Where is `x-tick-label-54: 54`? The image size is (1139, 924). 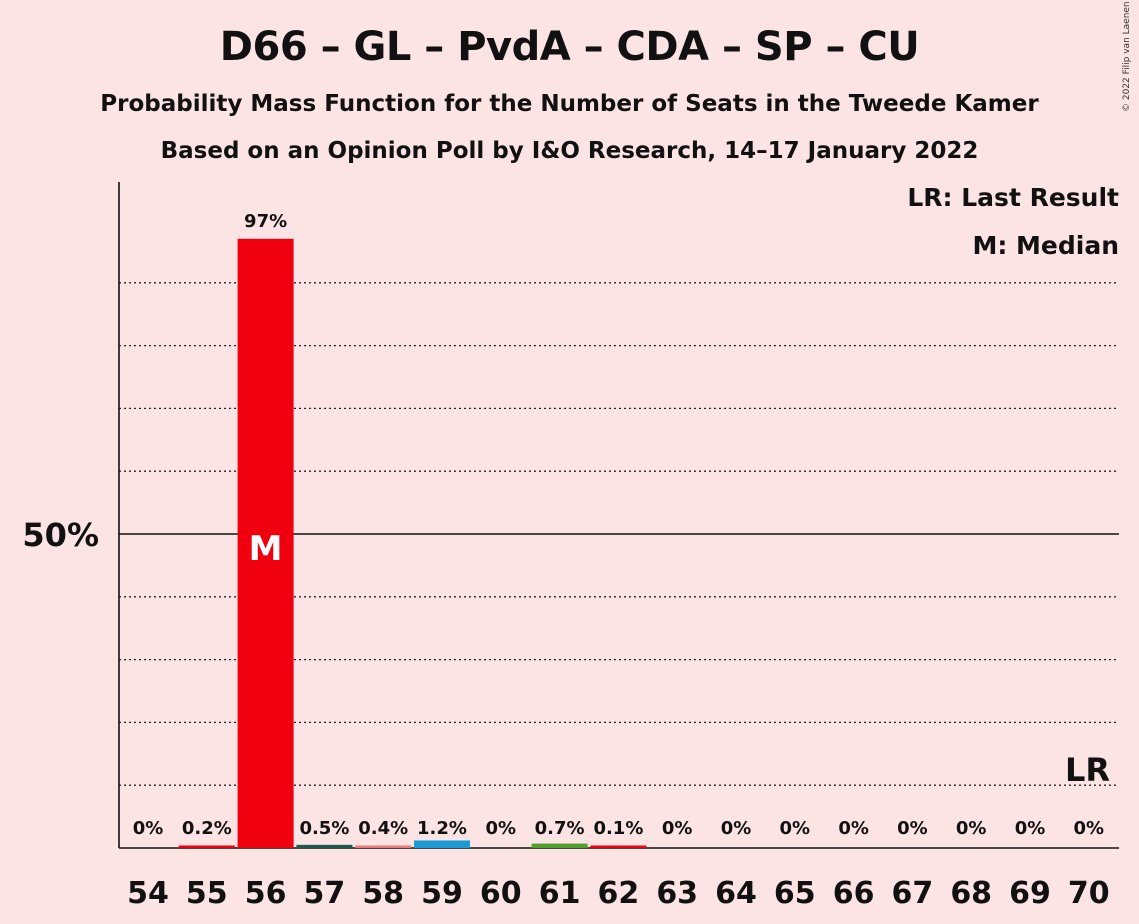 x-tick-label-54: 54 is located at coordinates (148, 893).